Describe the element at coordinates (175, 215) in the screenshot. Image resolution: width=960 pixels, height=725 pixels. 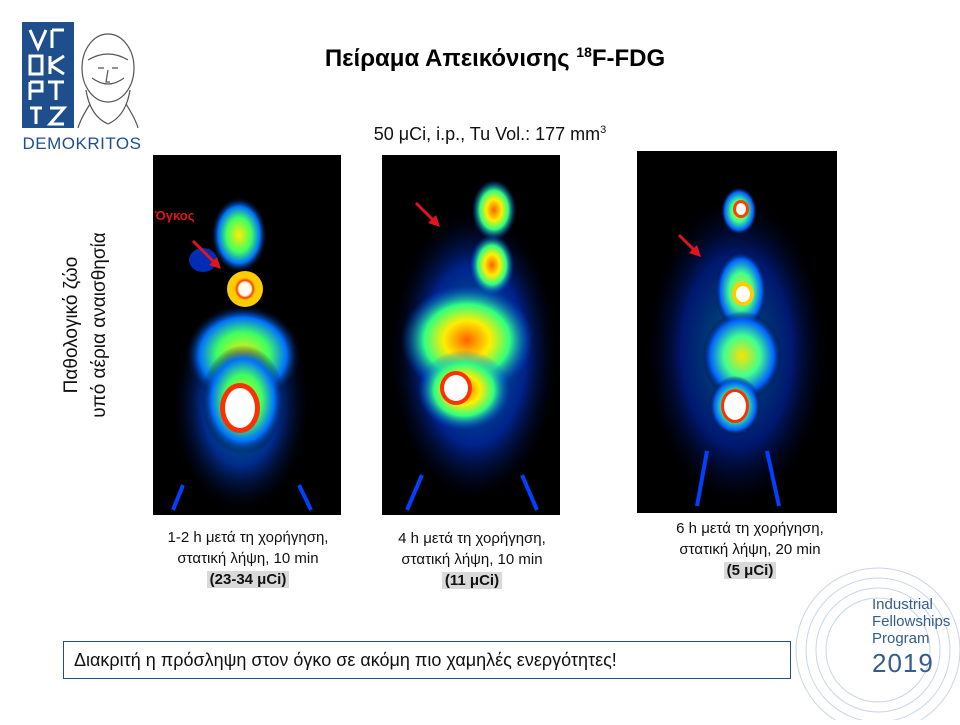
I see `tumor-label: Όγκος` at that location.